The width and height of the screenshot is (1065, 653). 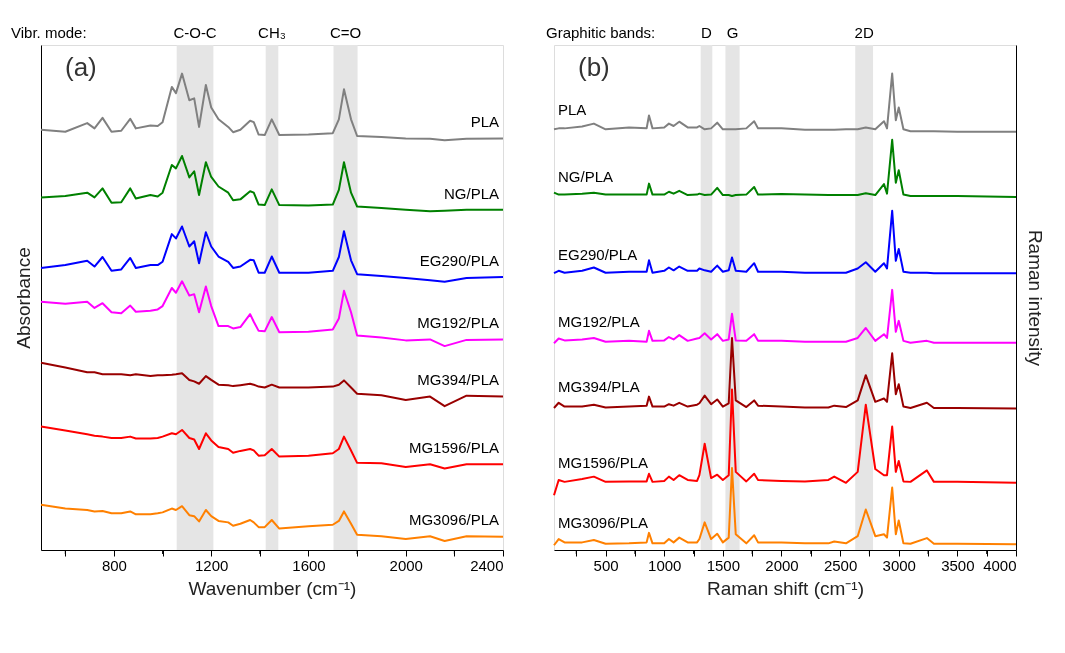 What do you see at coordinates (864, 32) in the screenshot?
I see `band-label: 2D` at bounding box center [864, 32].